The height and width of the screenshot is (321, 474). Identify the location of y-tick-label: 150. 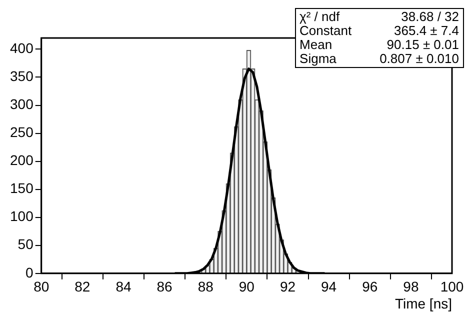
(22, 188).